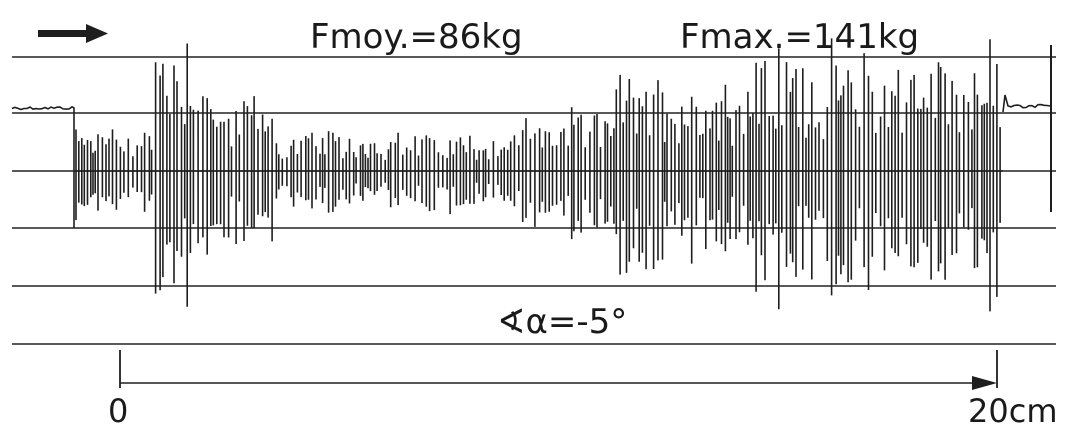 The height and width of the screenshot is (432, 1071). What do you see at coordinates (562, 322) in the screenshot?
I see `angle-label: ∢α=-5°` at bounding box center [562, 322].